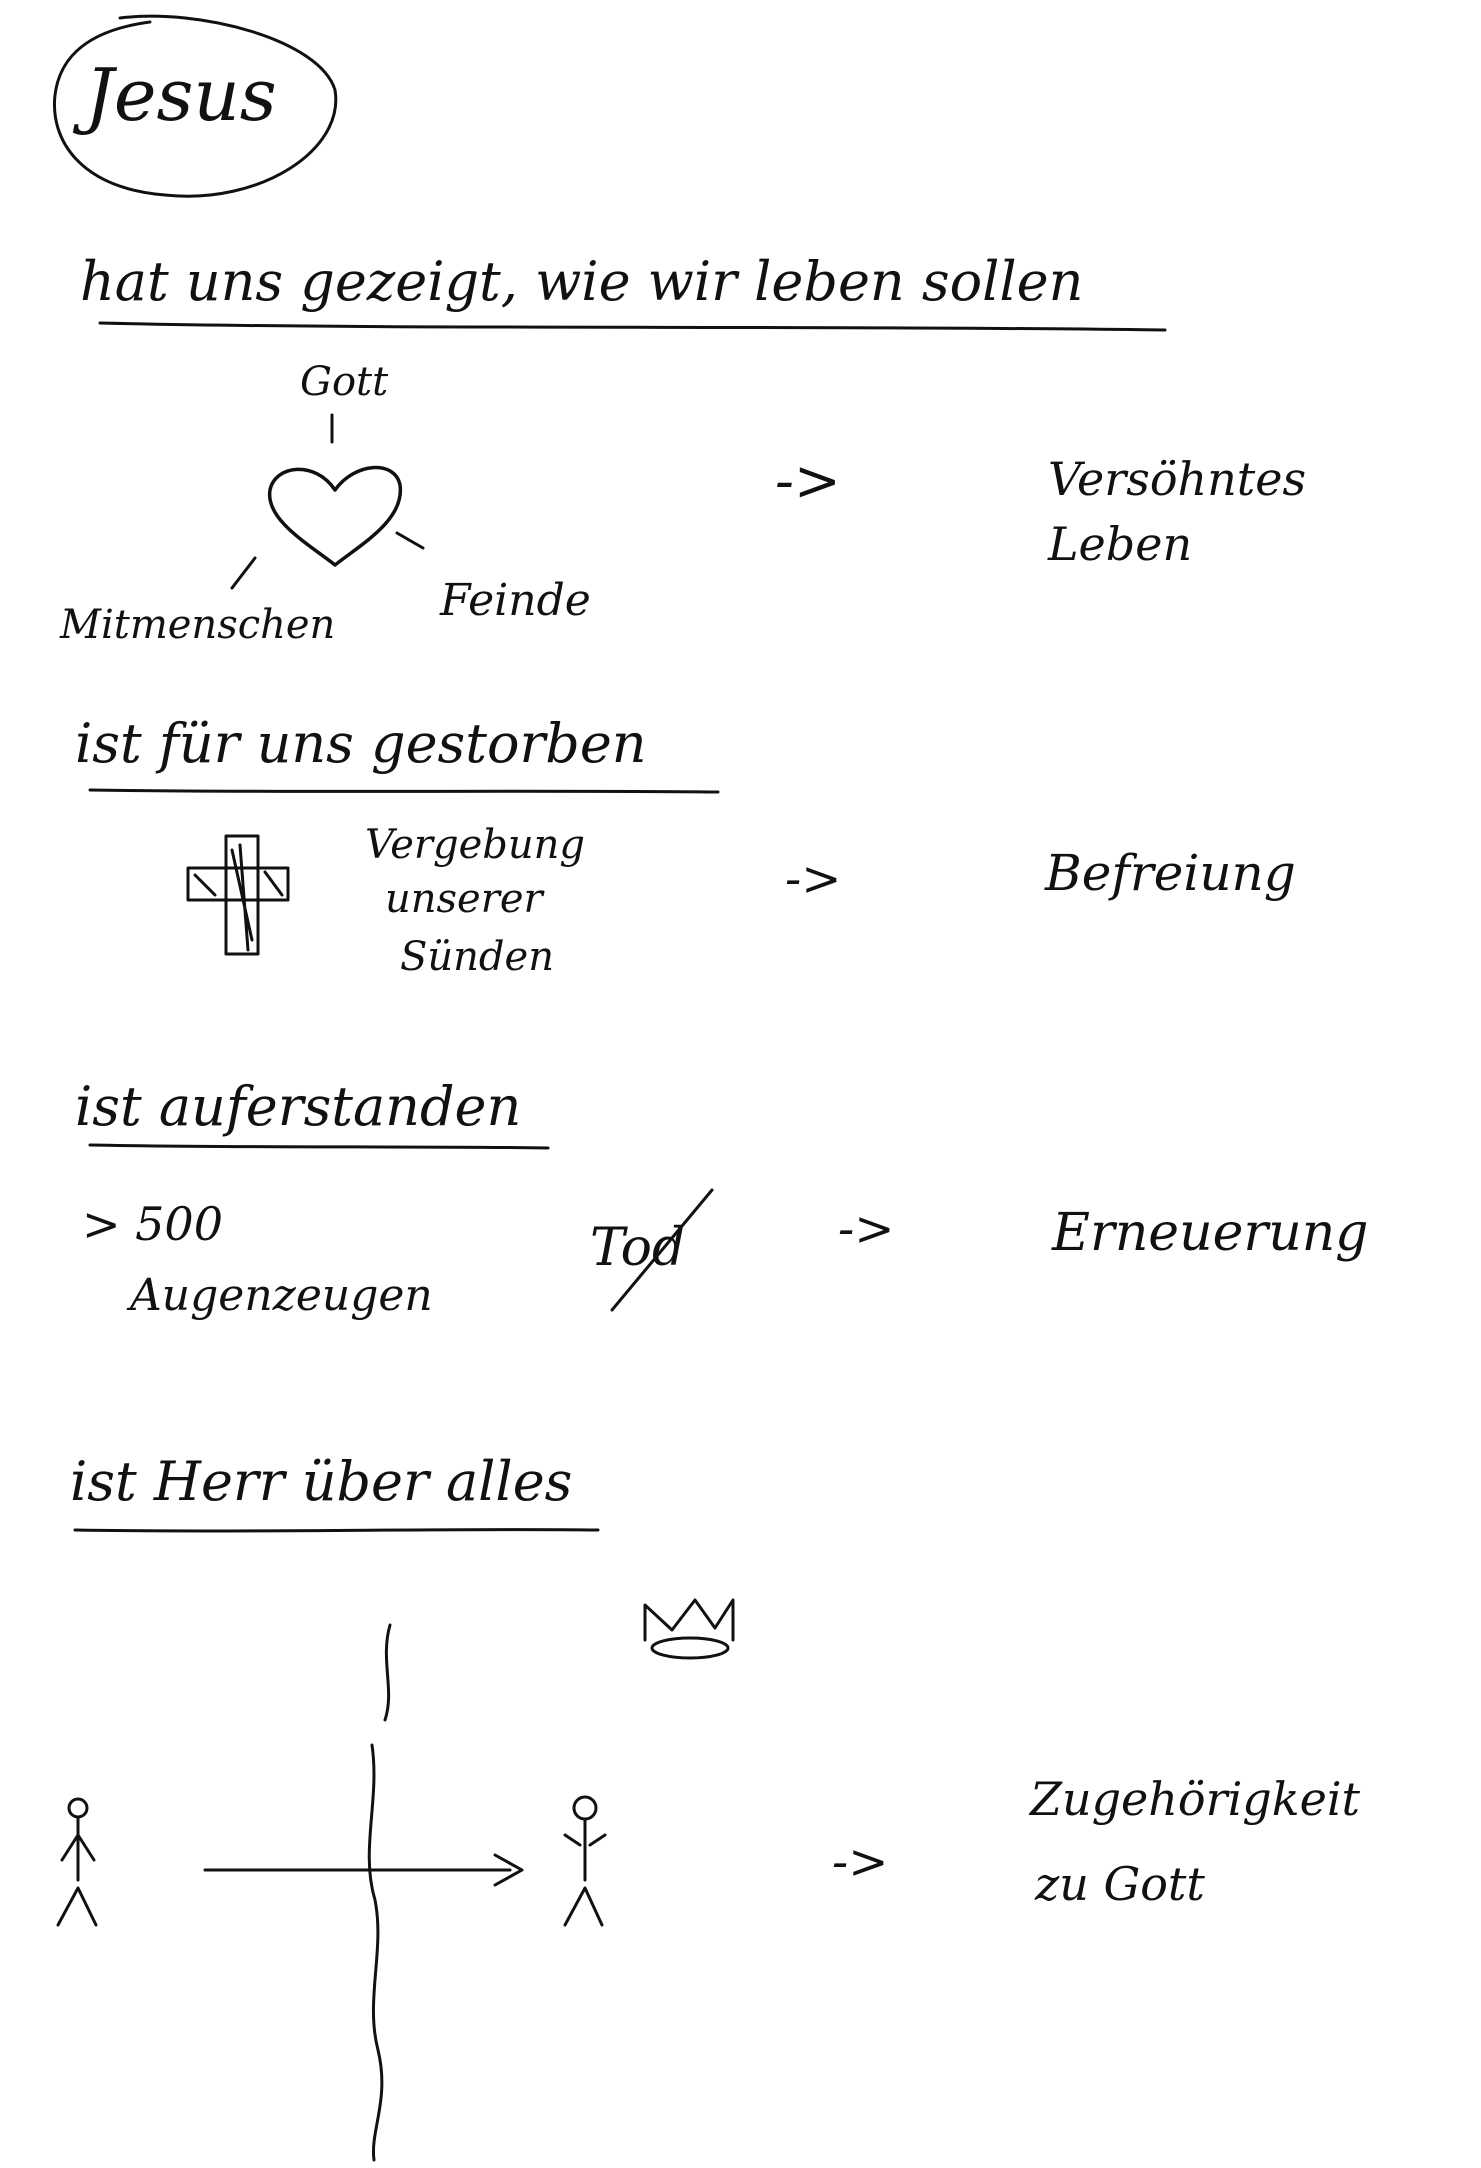  What do you see at coordinates (404, 791) in the screenshot?
I see `section-2-underline` at bounding box center [404, 791].